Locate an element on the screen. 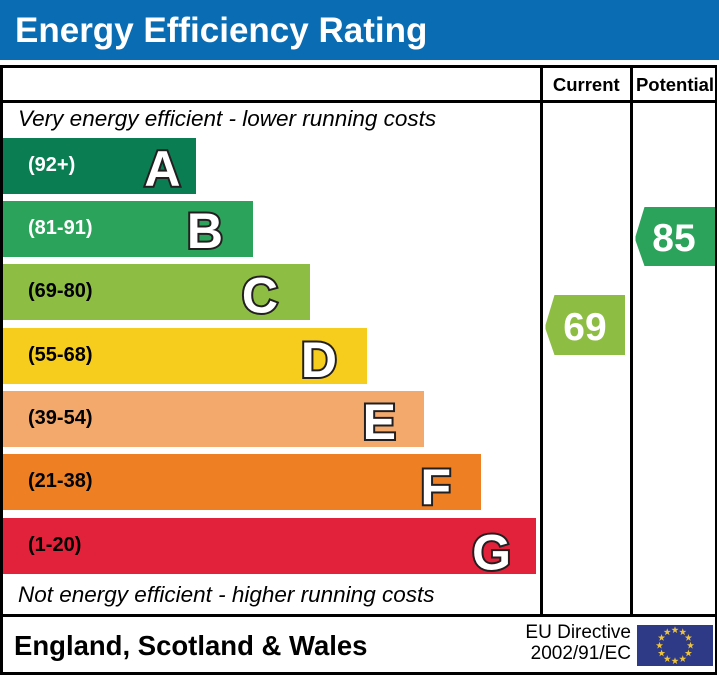 The image size is (719, 675). svg-text: C is located at coordinates (260, 296).